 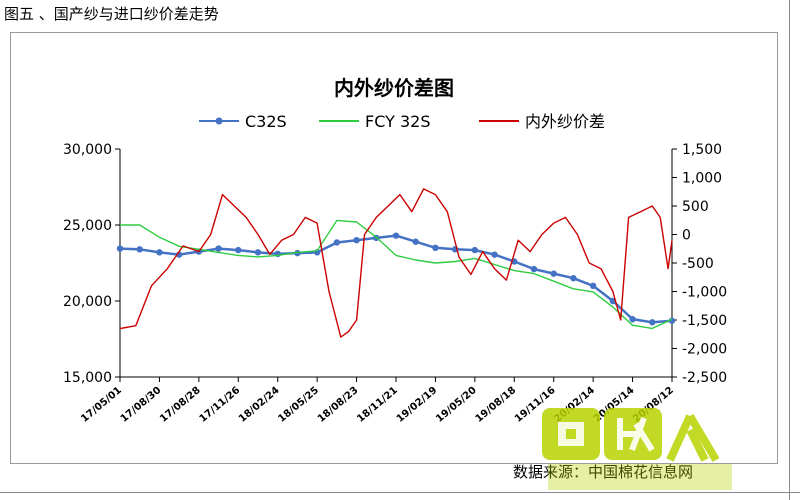 What do you see at coordinates (702, 150) in the screenshot?
I see `y-right-tick-label: 1,500` at bounding box center [702, 150].